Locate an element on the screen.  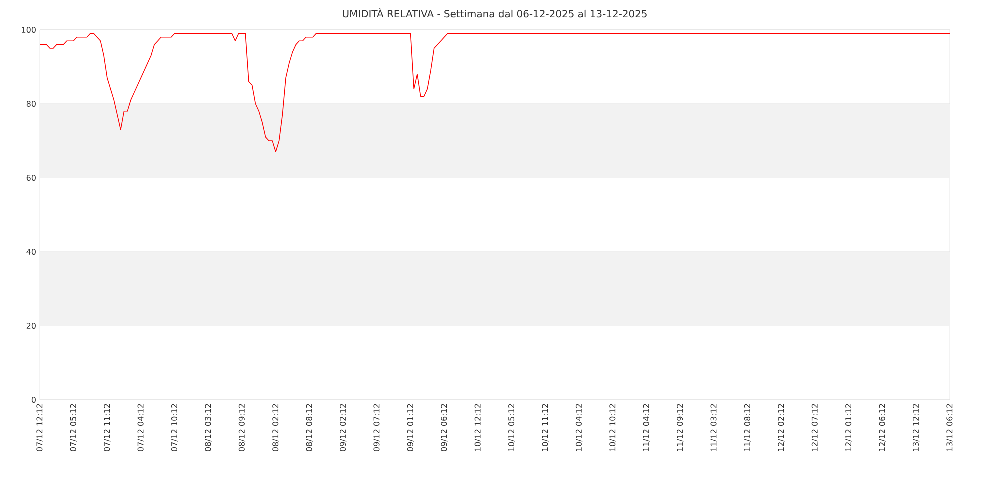
chart-title: UMIDITÀ RELATIVA - Settimana dal 06-12-2025 al 13-12-2025 is located at coordinates (495, 13).